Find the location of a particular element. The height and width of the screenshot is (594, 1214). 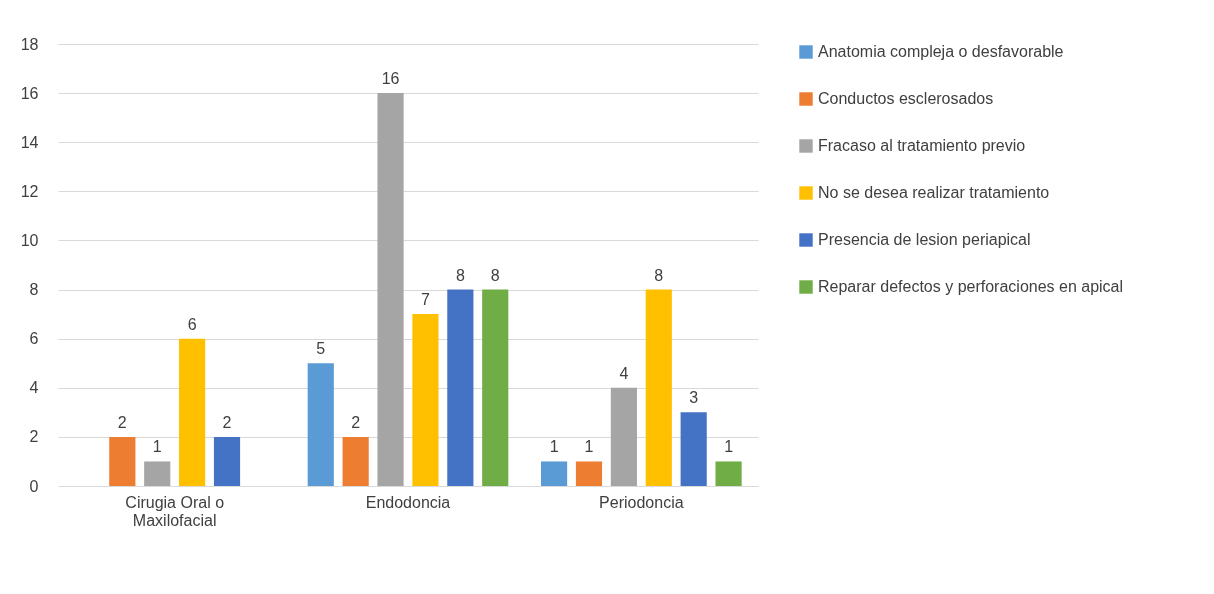

legend-label: Presencia de lesion periapical is located at coordinates (924, 239).